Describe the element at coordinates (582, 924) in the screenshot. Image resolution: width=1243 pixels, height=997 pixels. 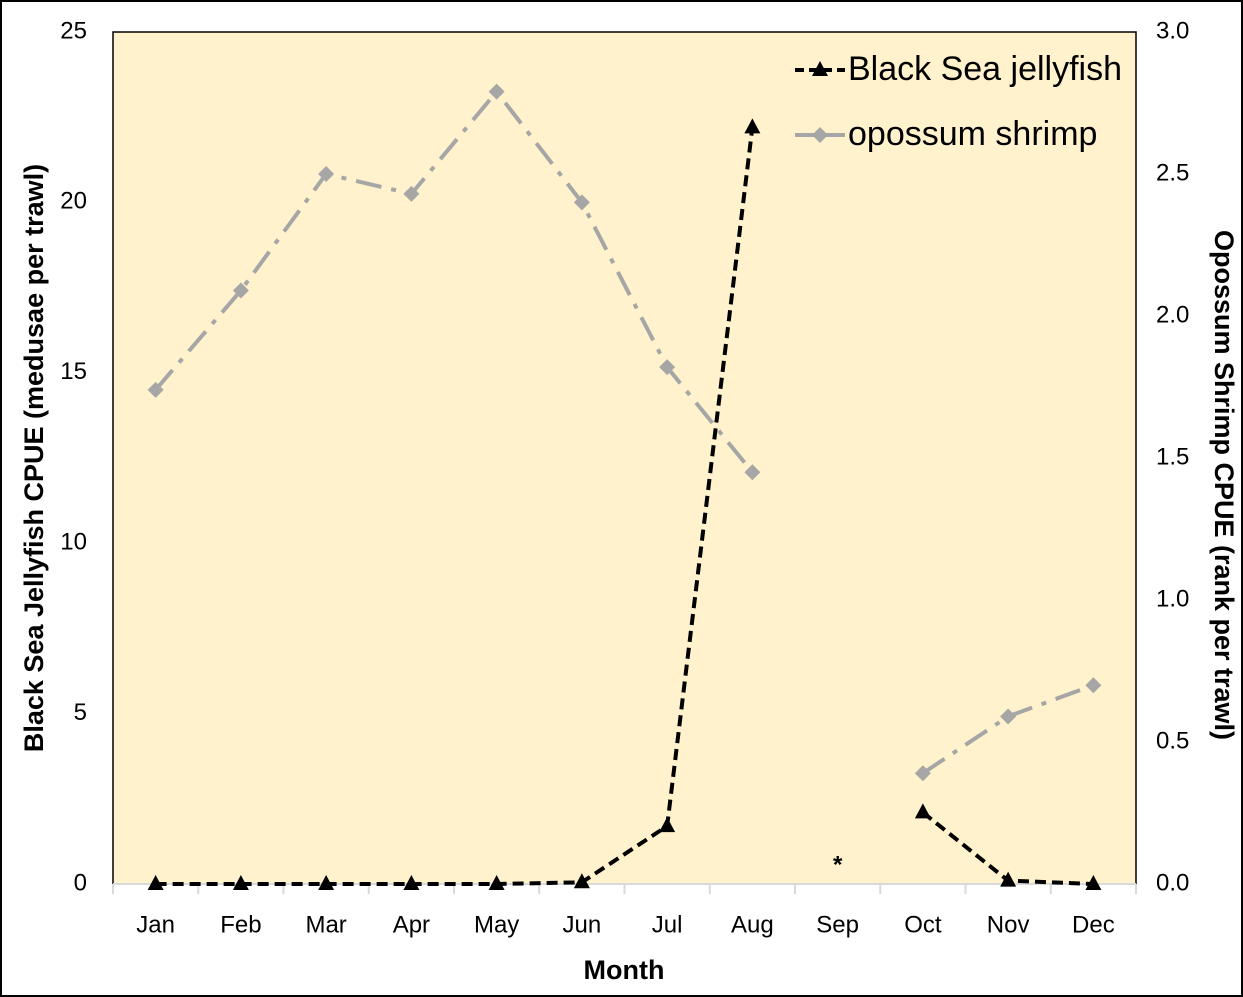
I see `x-tick-label: Jun` at that location.